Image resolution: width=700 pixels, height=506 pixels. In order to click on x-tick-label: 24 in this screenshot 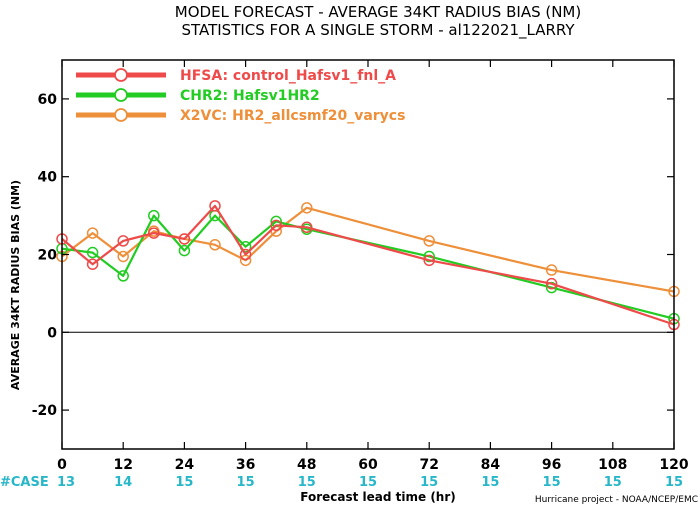, I will do `click(185, 465)`.